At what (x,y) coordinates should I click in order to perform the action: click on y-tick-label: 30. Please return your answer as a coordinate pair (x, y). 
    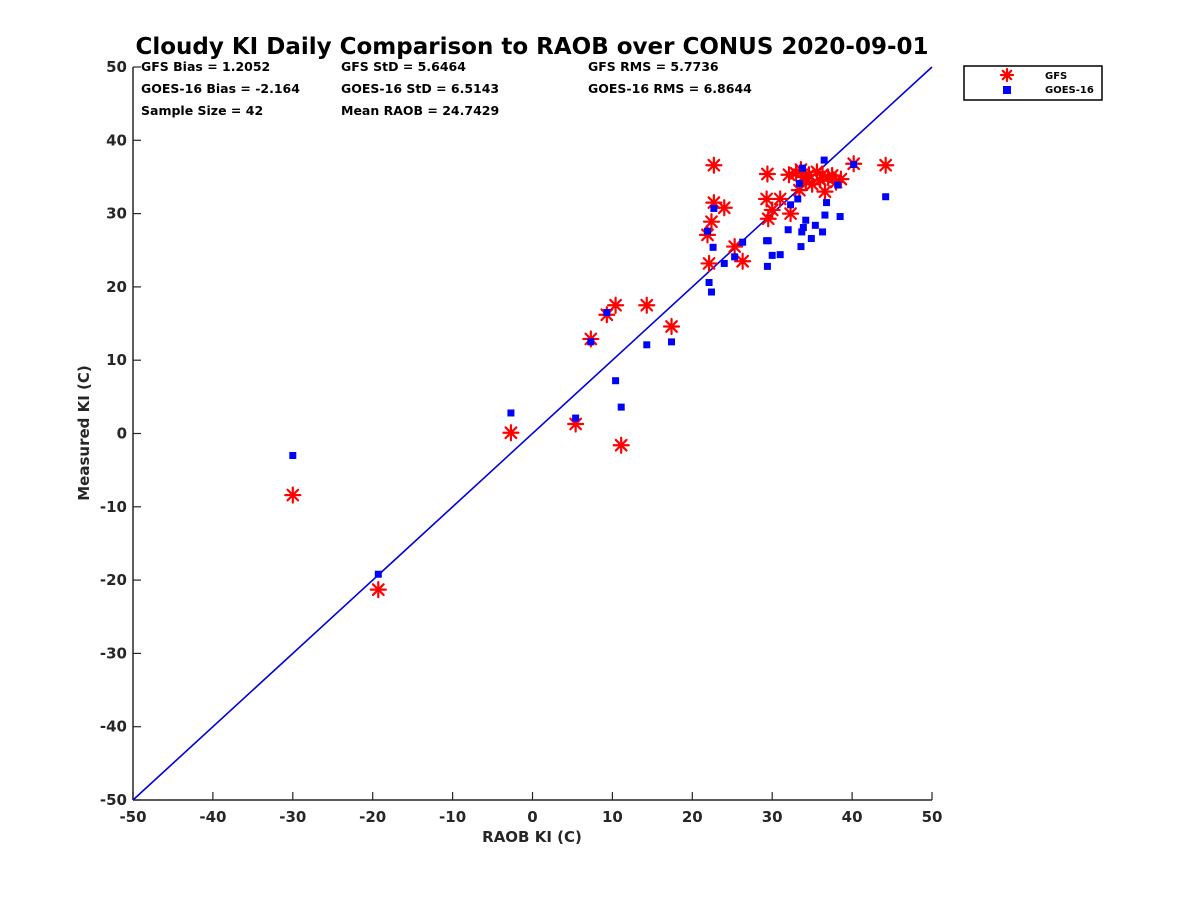
    Looking at the image, I should click on (116, 214).